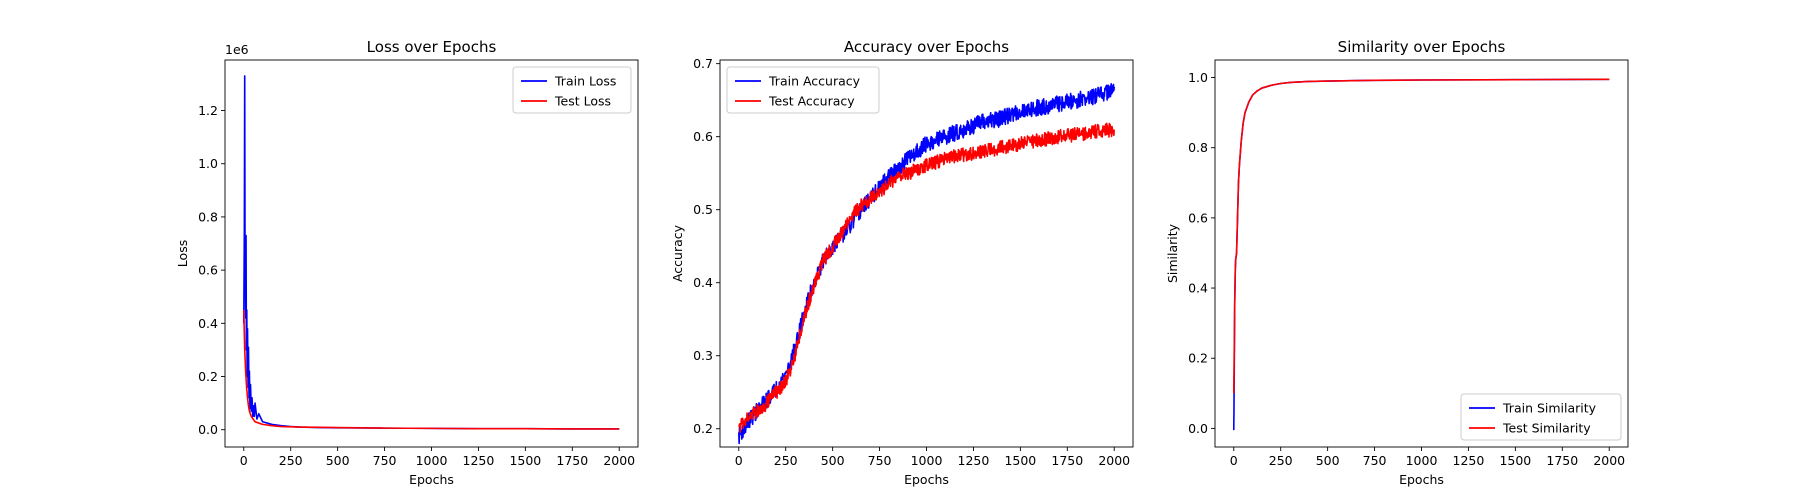 The image size is (1800, 504). What do you see at coordinates (1172, 253) in the screenshot?
I see `y-axis-label: Similarity` at bounding box center [1172, 253].